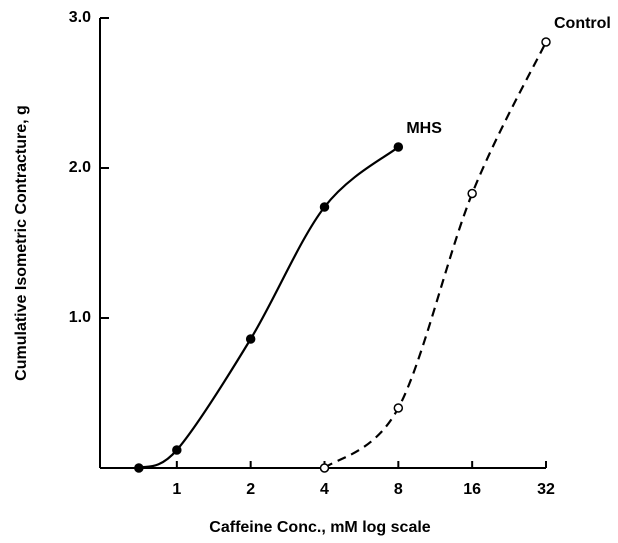 Image resolution: width=618 pixels, height=543 pixels. Describe the element at coordinates (176, 489) in the screenshot. I see `x-tick-label: 1` at that location.